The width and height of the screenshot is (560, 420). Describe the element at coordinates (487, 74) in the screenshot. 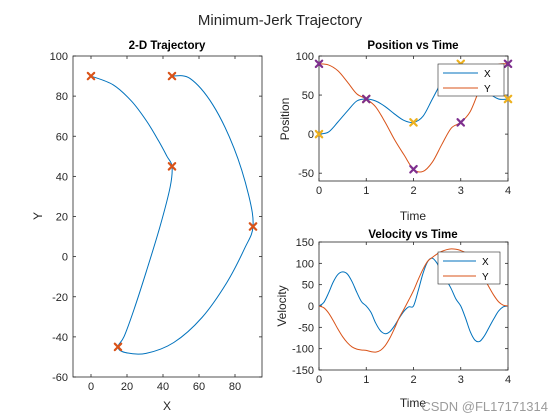

I see `position-legend-x: X` at that location.